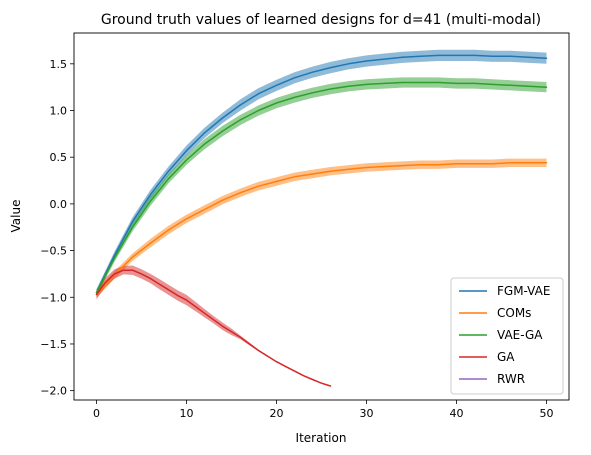  What do you see at coordinates (523, 291) in the screenshot?
I see `legend-label-0: FGM-VAE` at bounding box center [523, 291].